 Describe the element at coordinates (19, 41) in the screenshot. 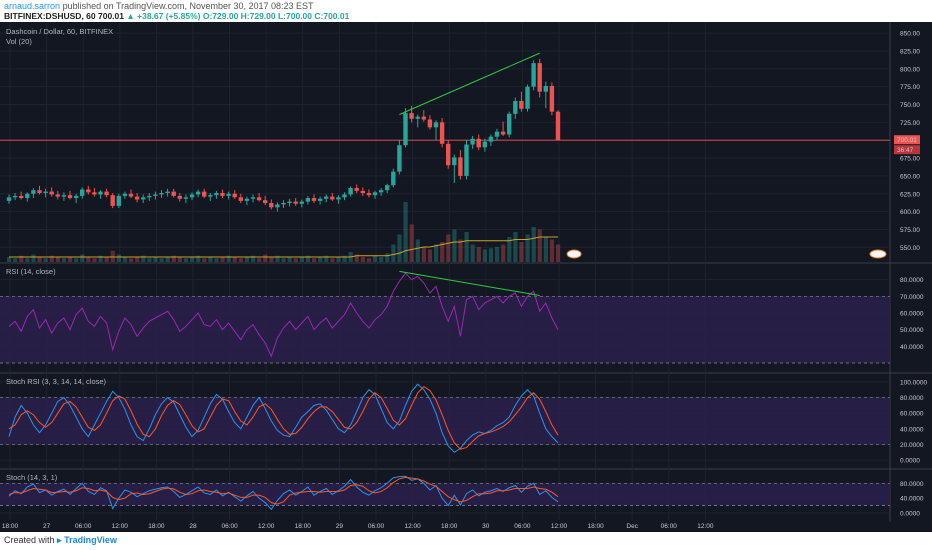

I see `volume-indicator-label: Vol (20)` at that location.